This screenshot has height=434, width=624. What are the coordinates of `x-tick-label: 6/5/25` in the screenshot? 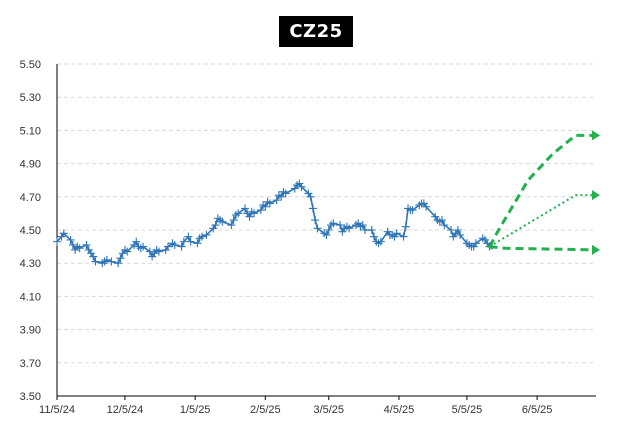 It's located at (537, 410).